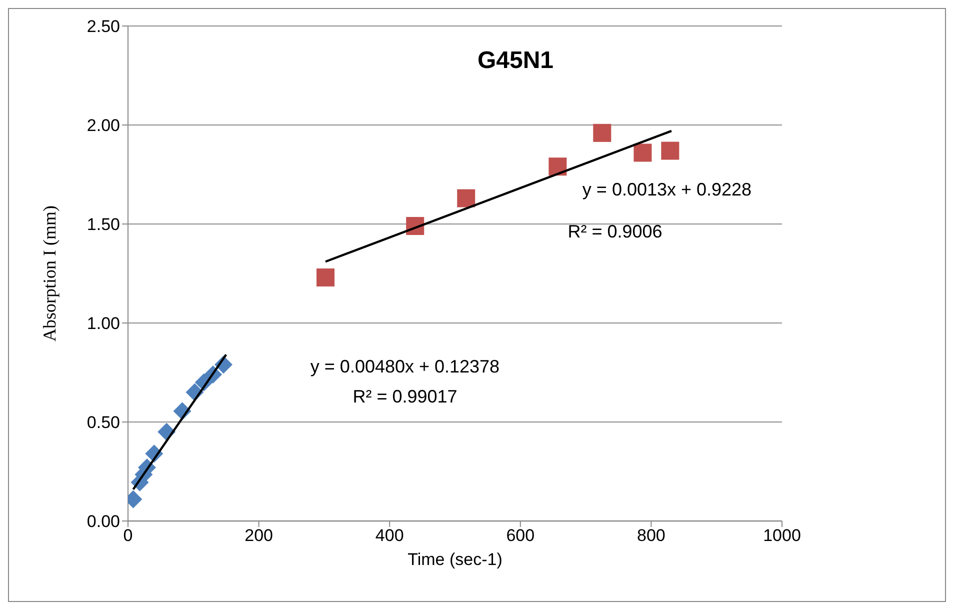  Describe the element at coordinates (455, 559) in the screenshot. I see `x-axis-title: Time (sec-1)` at that location.